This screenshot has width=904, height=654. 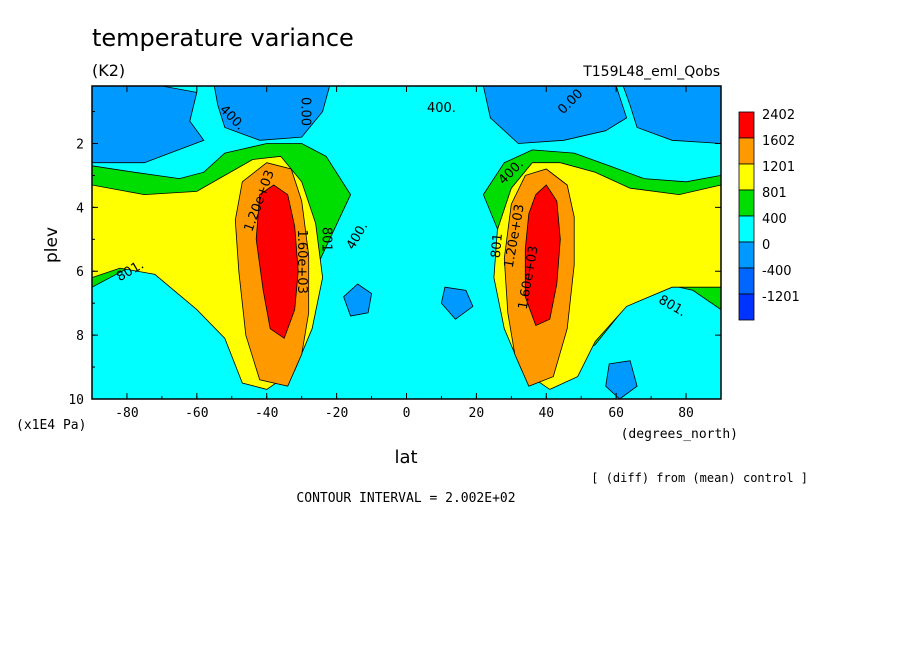 What do you see at coordinates (497, 246) in the screenshot?
I see `contour-label-9: 801` at bounding box center [497, 246].